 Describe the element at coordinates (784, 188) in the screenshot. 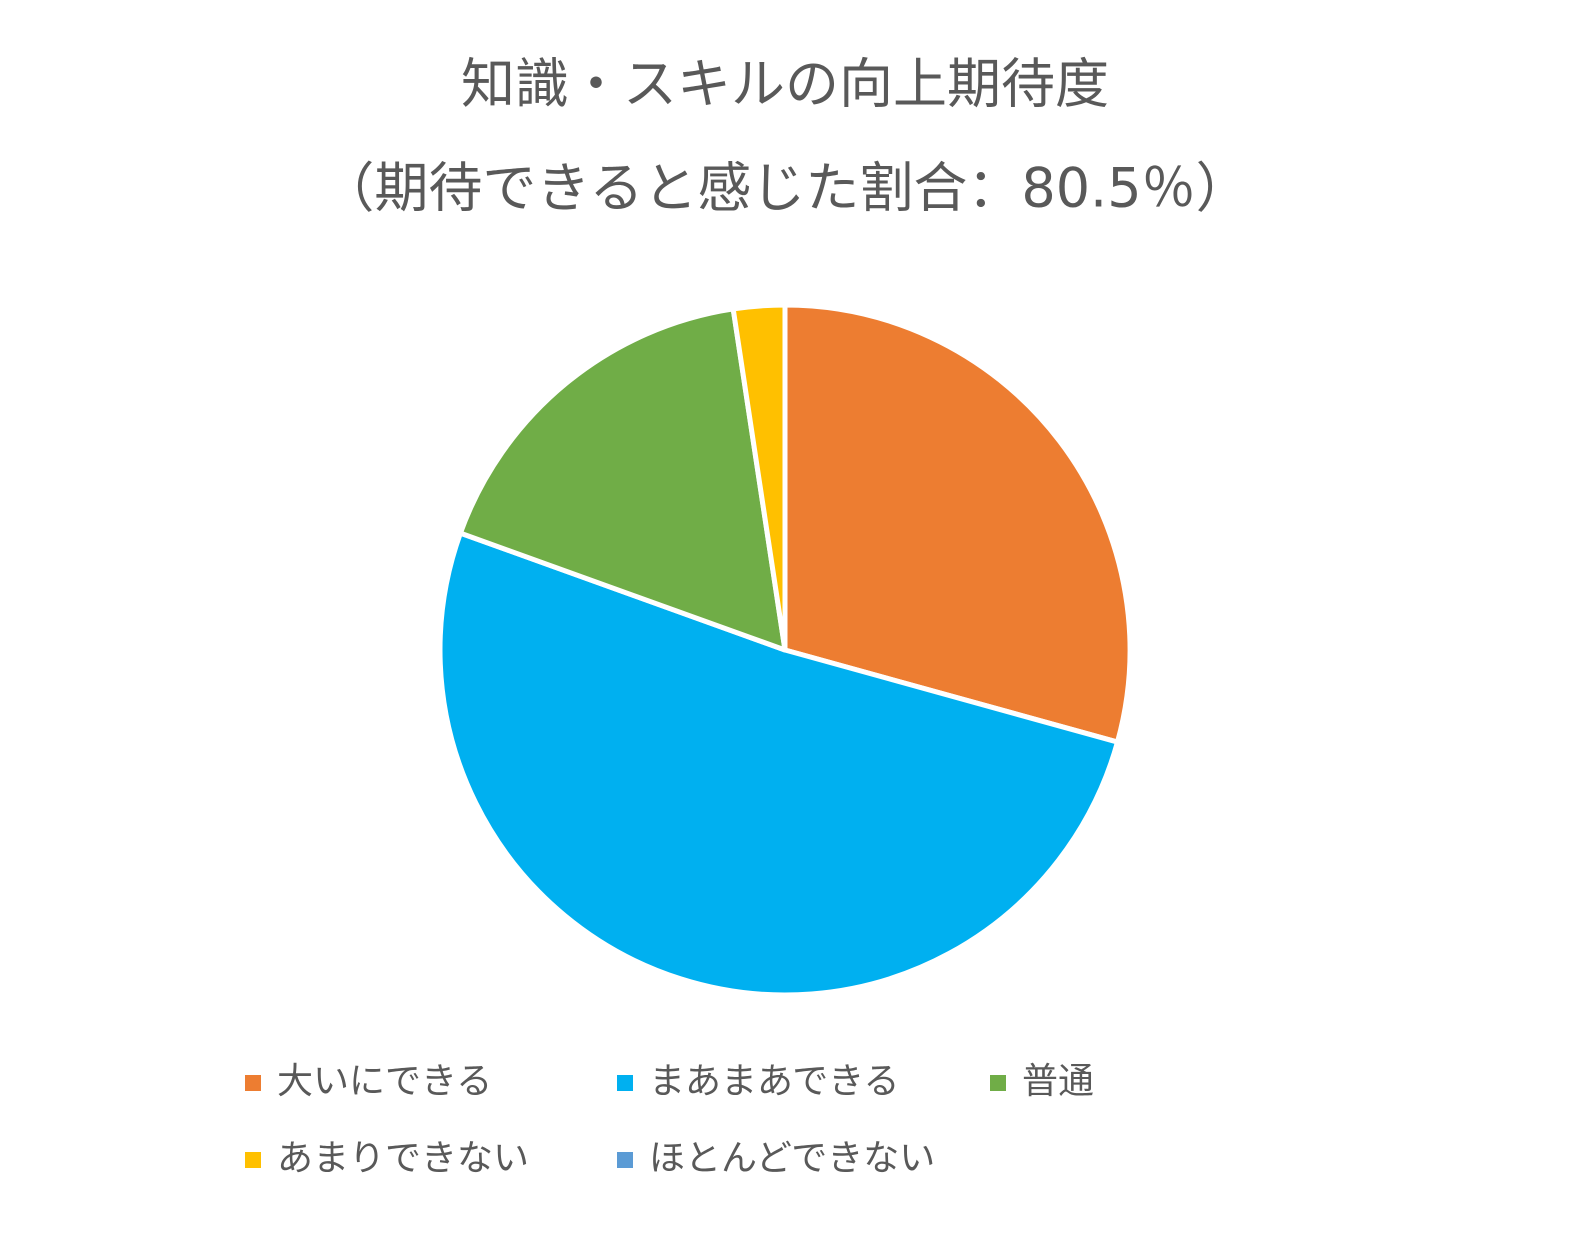

I see `chart-subtitle: （期待できると感じた割合：80.5％）` at that location.